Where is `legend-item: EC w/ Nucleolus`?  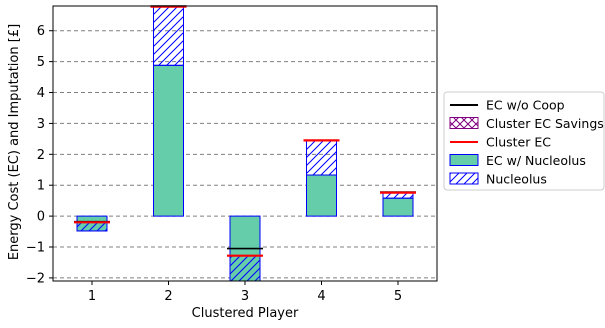
legend-item: EC w/ Nucleolus is located at coordinates (517, 160).